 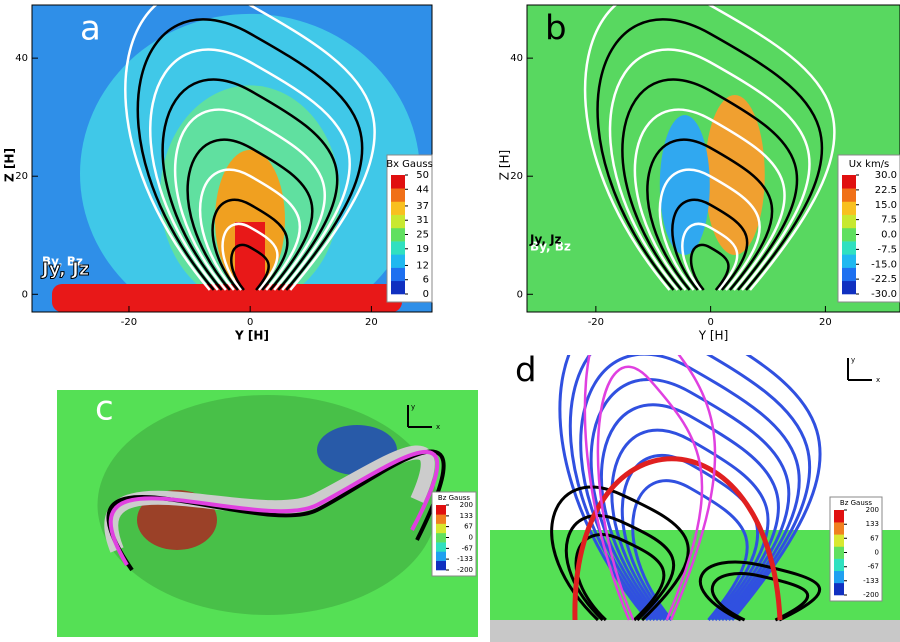 I want to click on colorbar-tick-label: 12, so click(x=422, y=265).